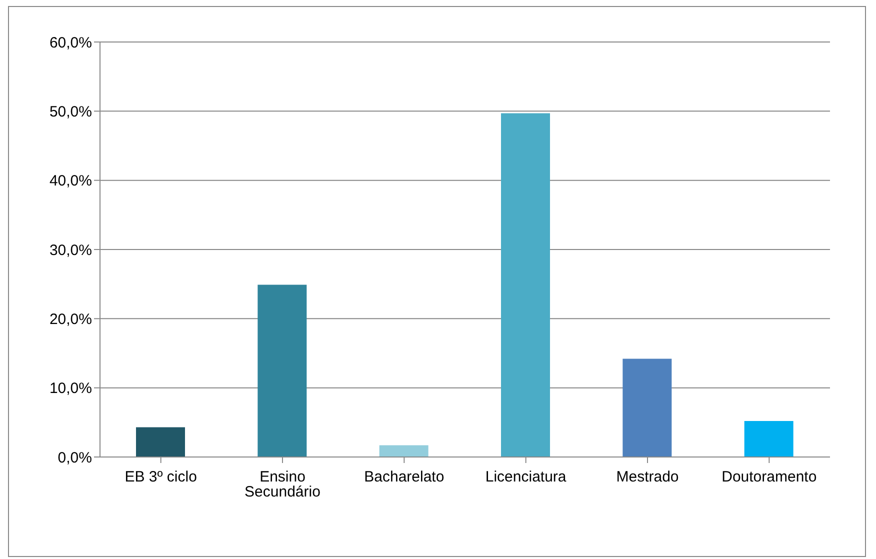 The height and width of the screenshot is (559, 876). Describe the element at coordinates (70, 319) in the screenshot. I see `y-tick-label: 20,0%` at that location.